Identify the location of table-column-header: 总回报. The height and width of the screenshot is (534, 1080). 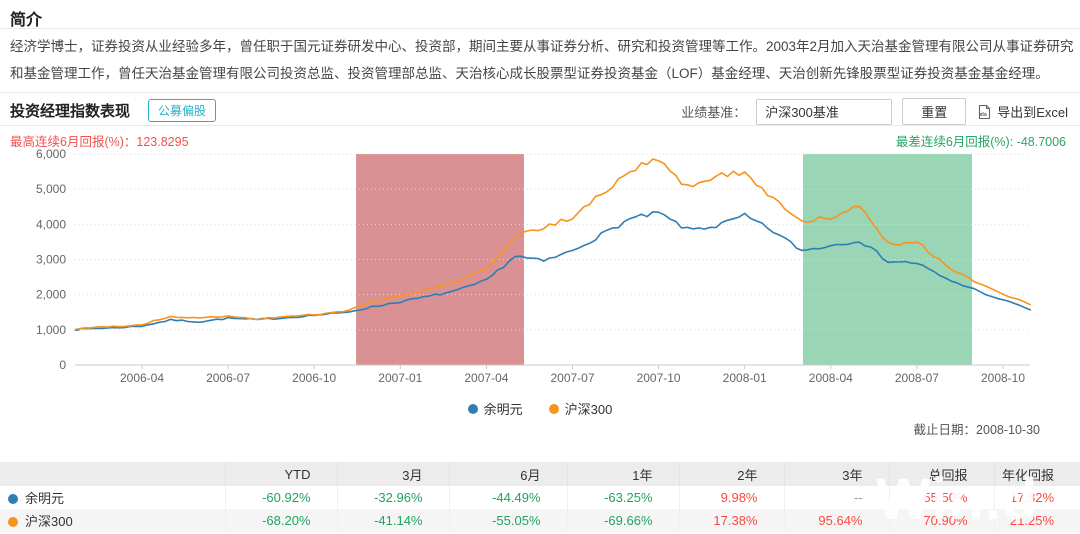
(942, 474).